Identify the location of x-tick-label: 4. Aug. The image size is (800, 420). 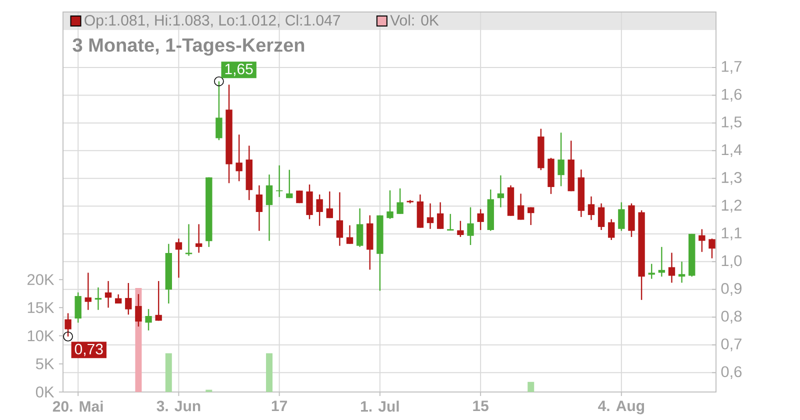
(621, 407).